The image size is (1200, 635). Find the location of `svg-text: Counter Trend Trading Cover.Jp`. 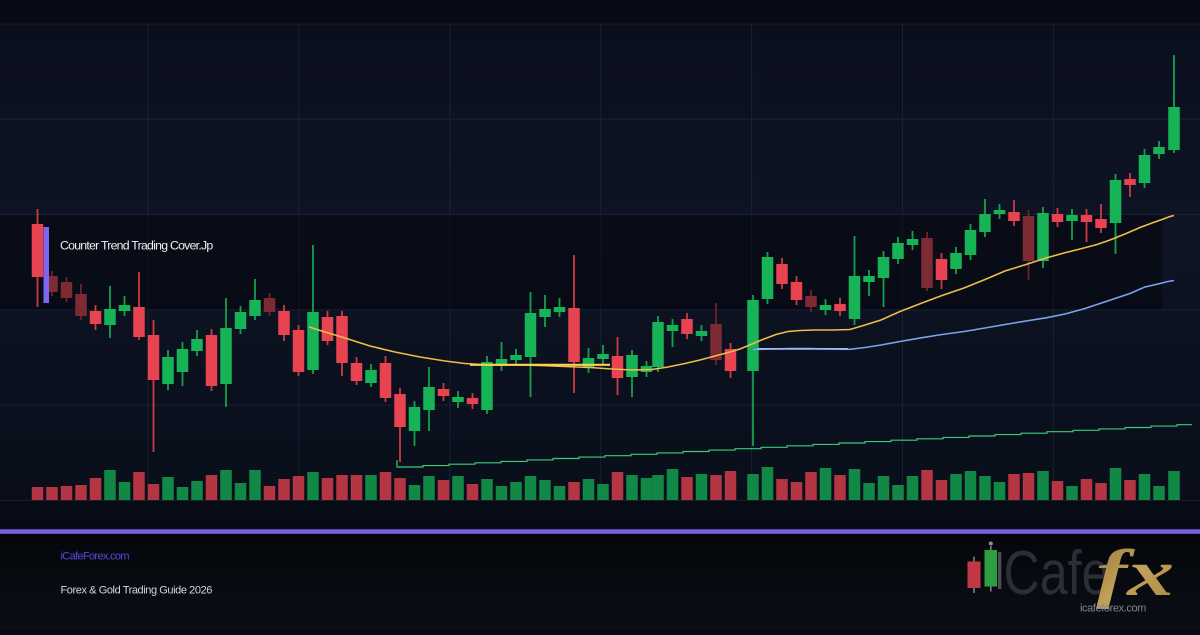

svg-text: Counter Trend Trading Cover.Jp is located at coordinates (136, 246).